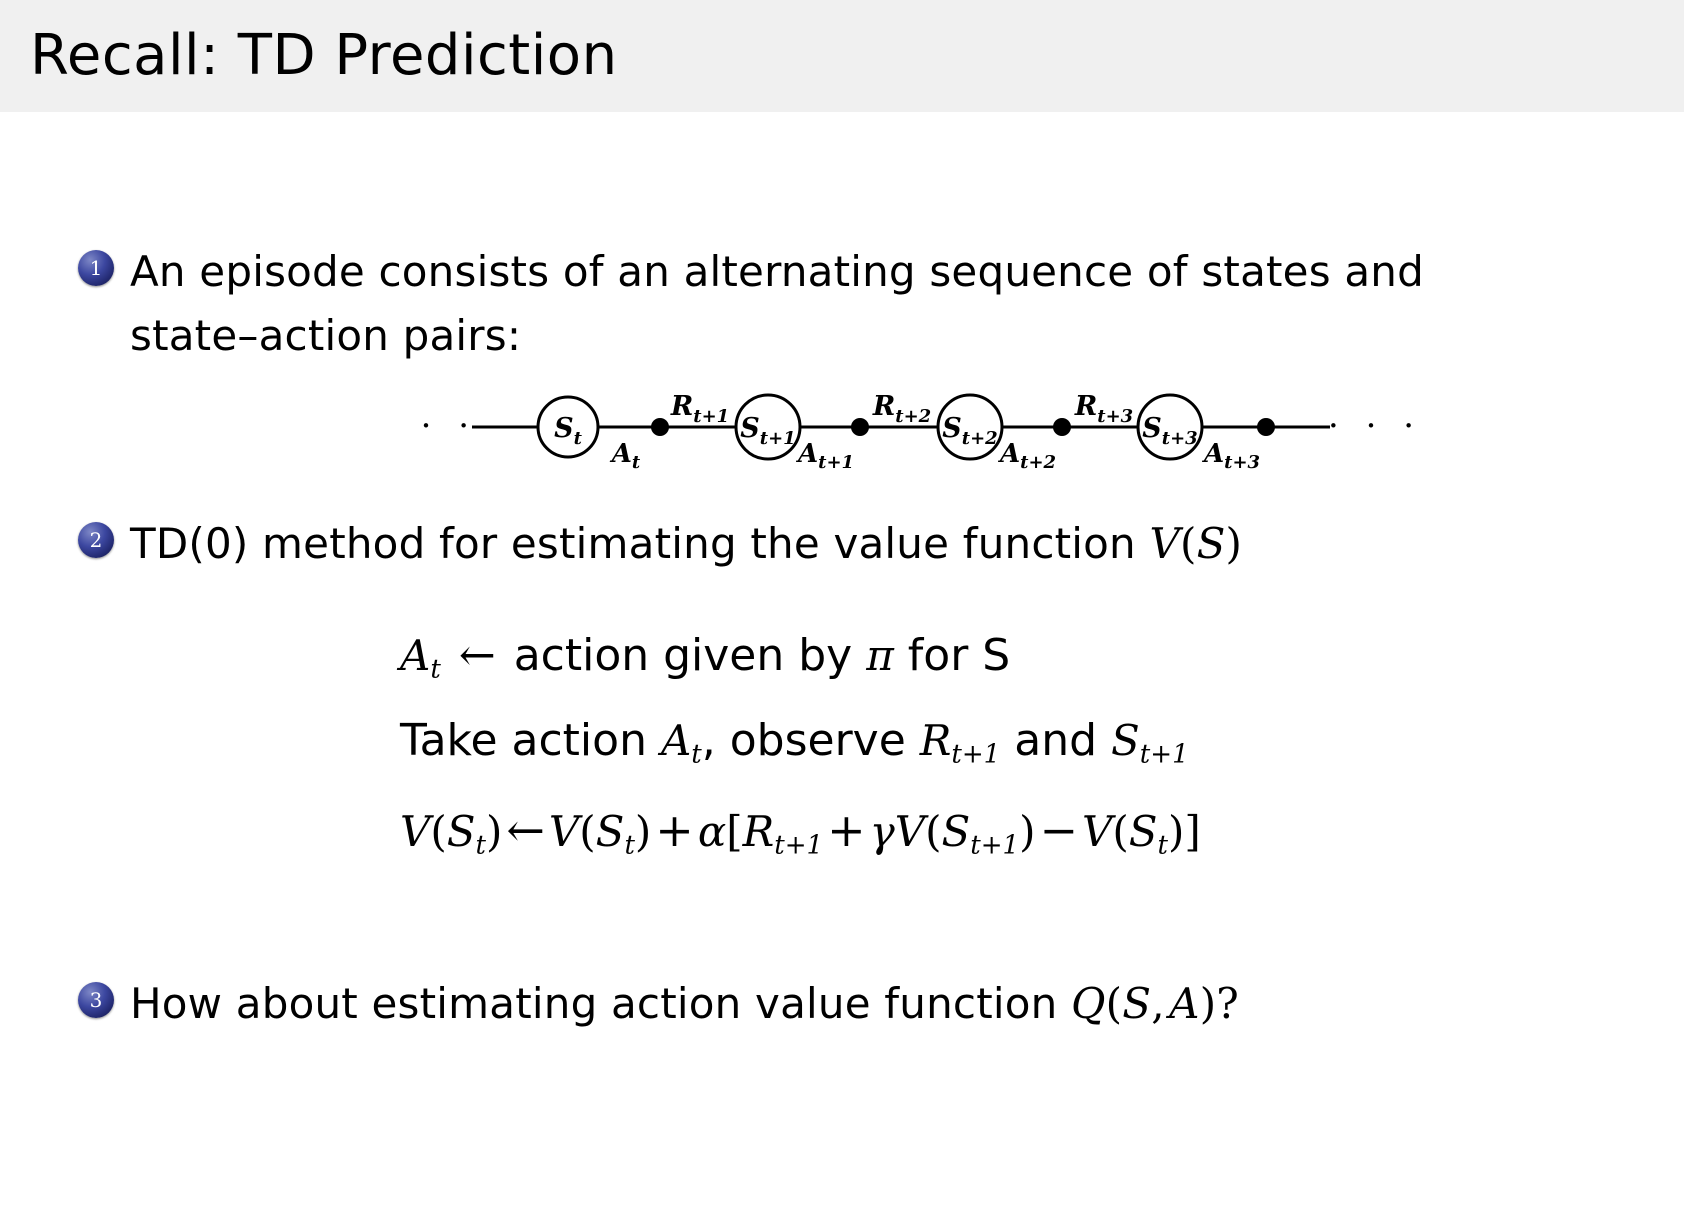  What do you see at coordinates (901, 409) in the screenshot?
I see `reward-label-1: Rt+2` at bounding box center [901, 409].